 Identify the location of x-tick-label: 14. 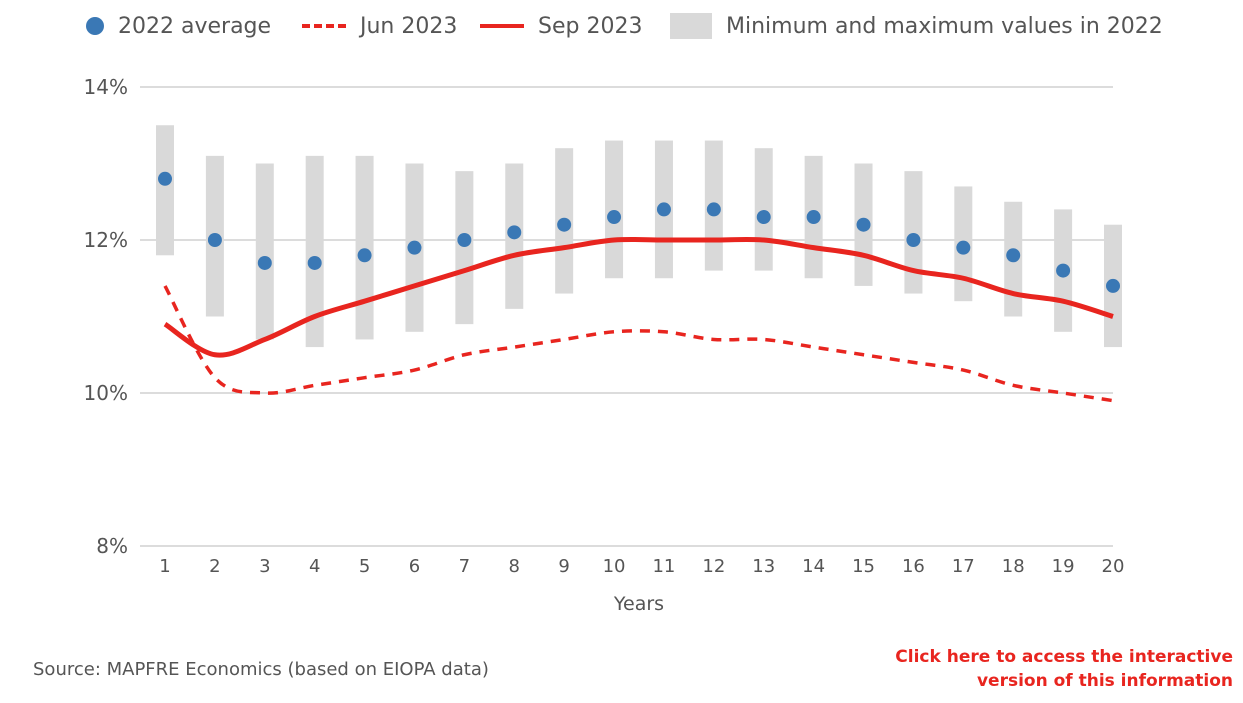
(813, 566).